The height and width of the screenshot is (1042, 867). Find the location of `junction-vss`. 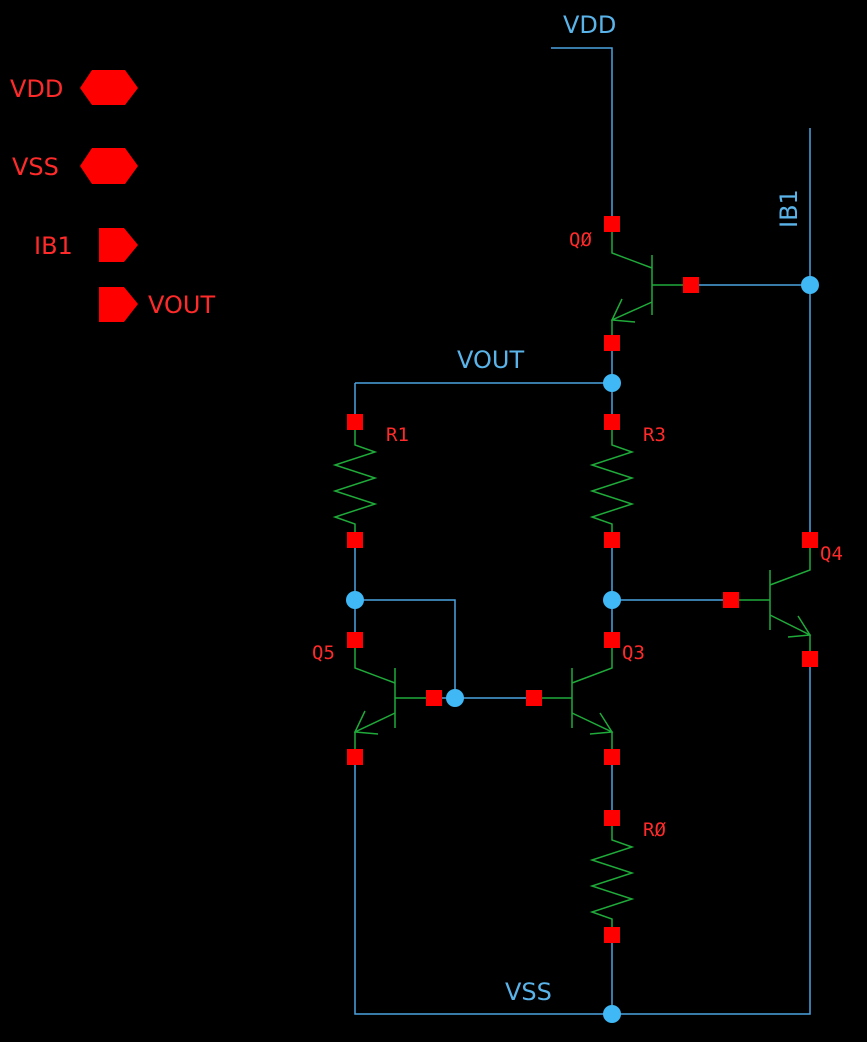

junction-vss is located at coordinates (612, 1014).